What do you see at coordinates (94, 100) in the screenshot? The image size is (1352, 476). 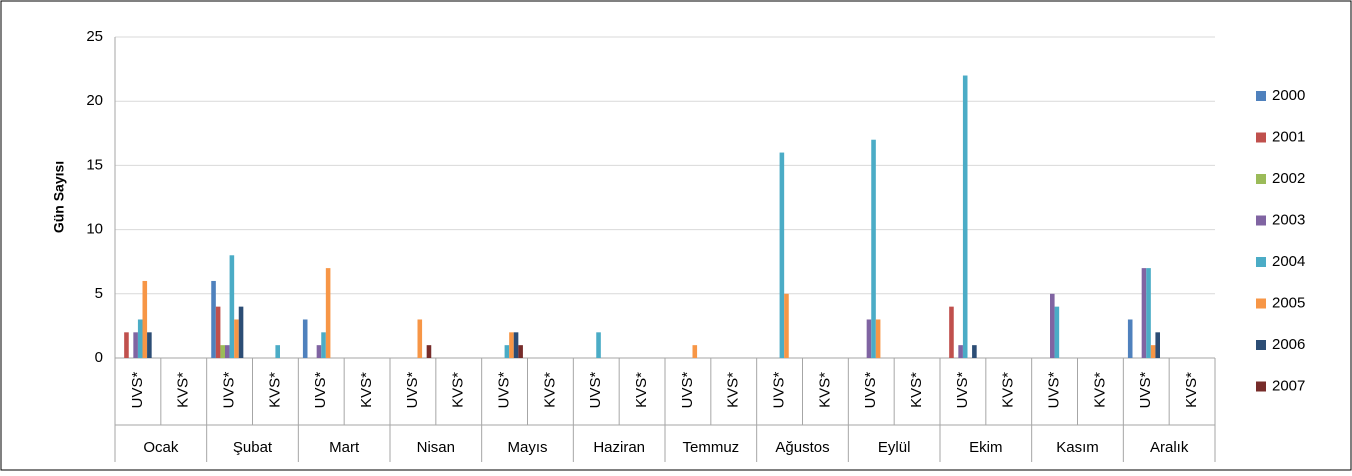 I see `y-tick-label: 20` at bounding box center [94, 100].